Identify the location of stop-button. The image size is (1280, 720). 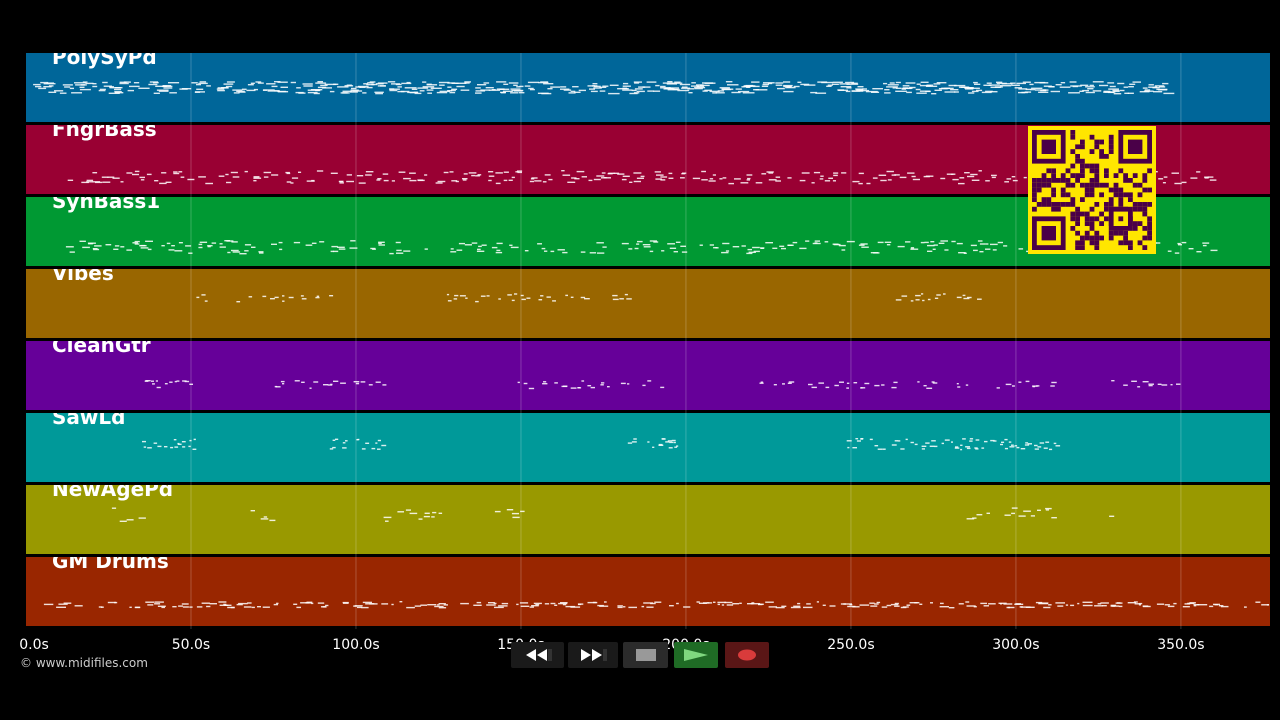
(645, 655).